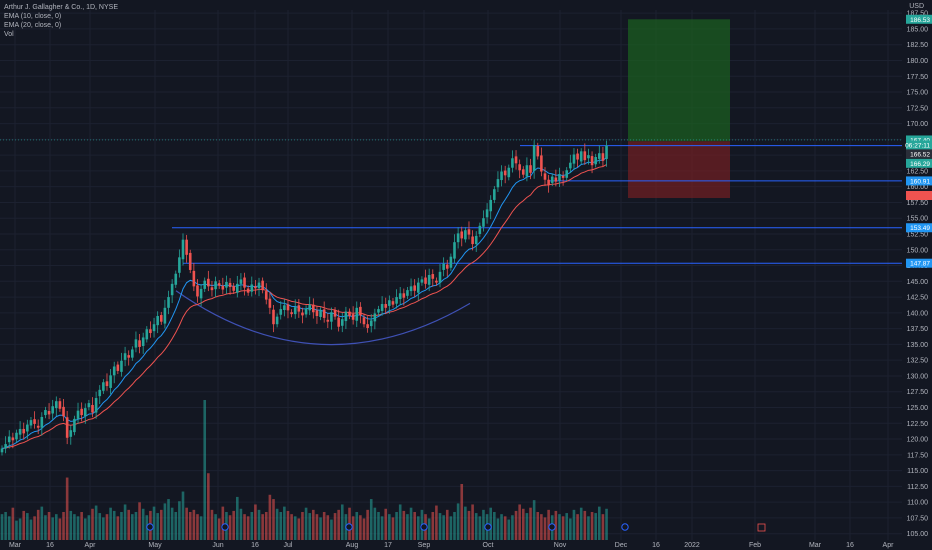  What do you see at coordinates (33, 16) in the screenshot?
I see `ema-10-indicator-label: EMA (10, close, 0)` at bounding box center [33, 16].